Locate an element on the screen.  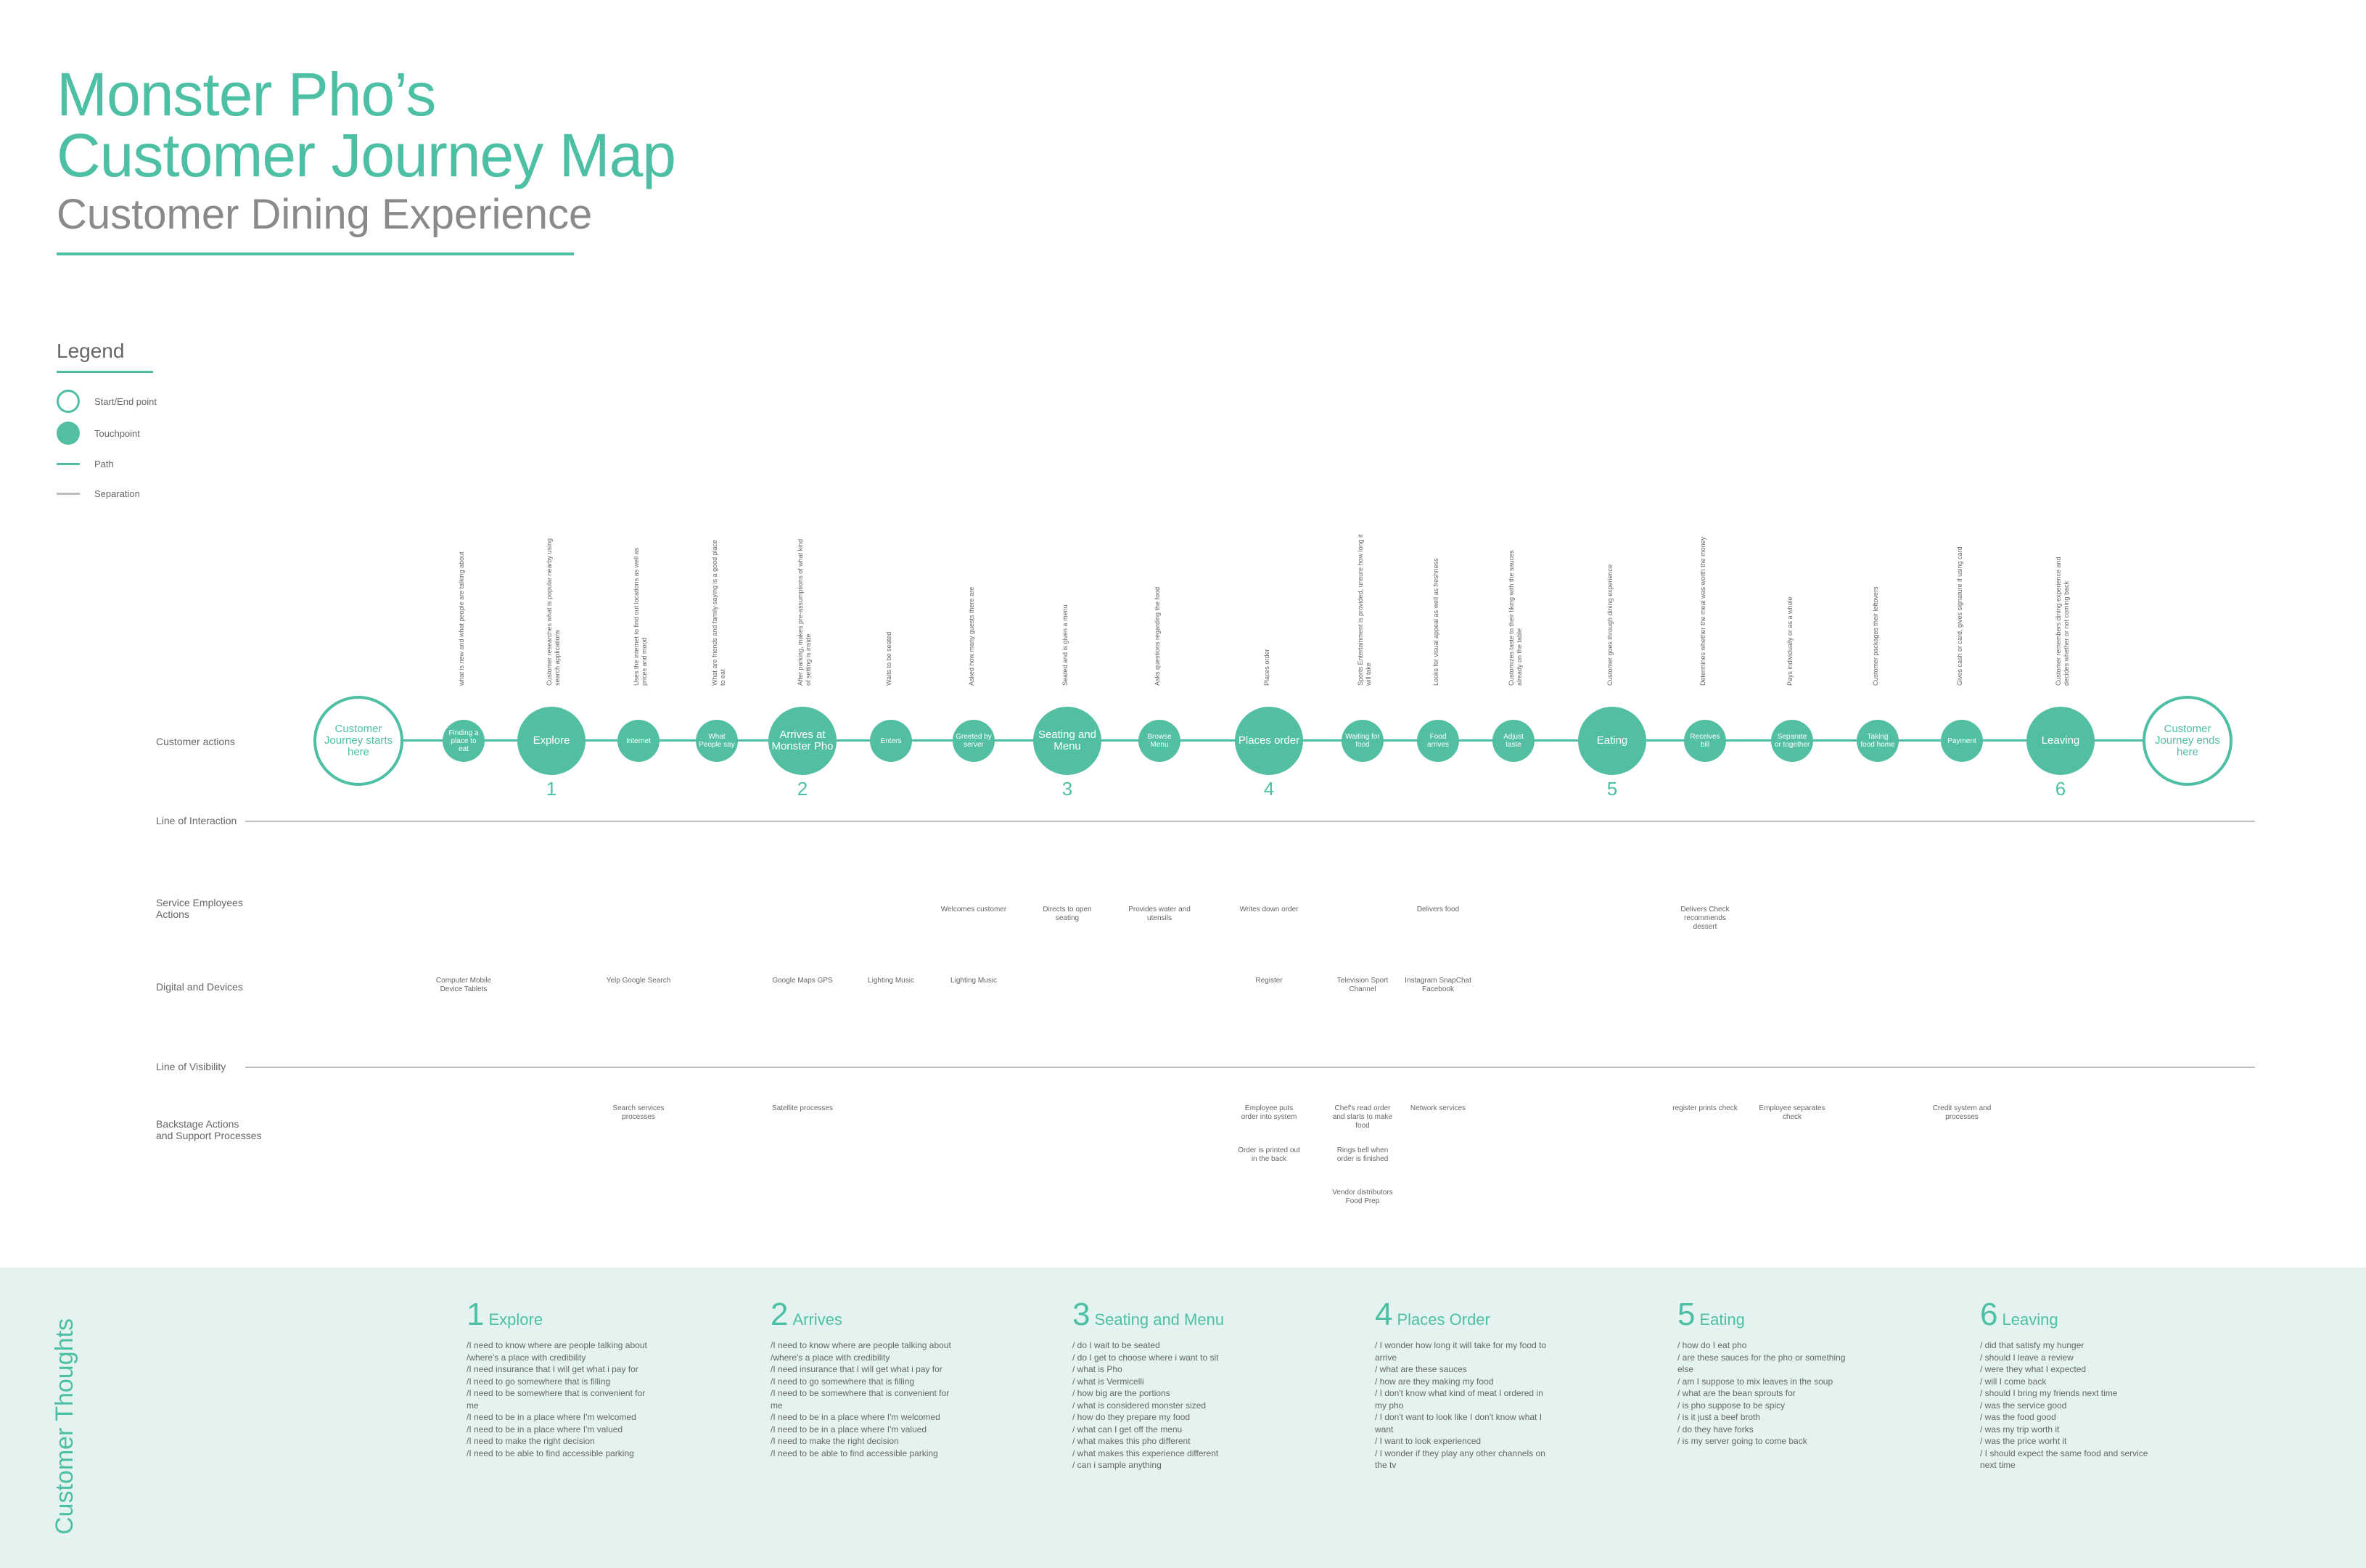
touchpoint-label: Payment is located at coordinates (1962, 740).